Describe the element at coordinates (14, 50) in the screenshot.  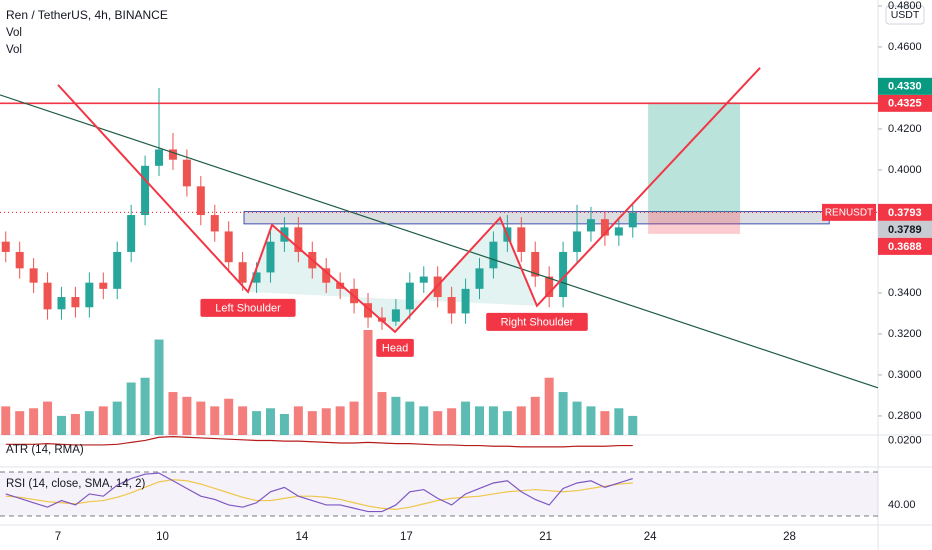
I see `indicator-label: Vol` at that location.